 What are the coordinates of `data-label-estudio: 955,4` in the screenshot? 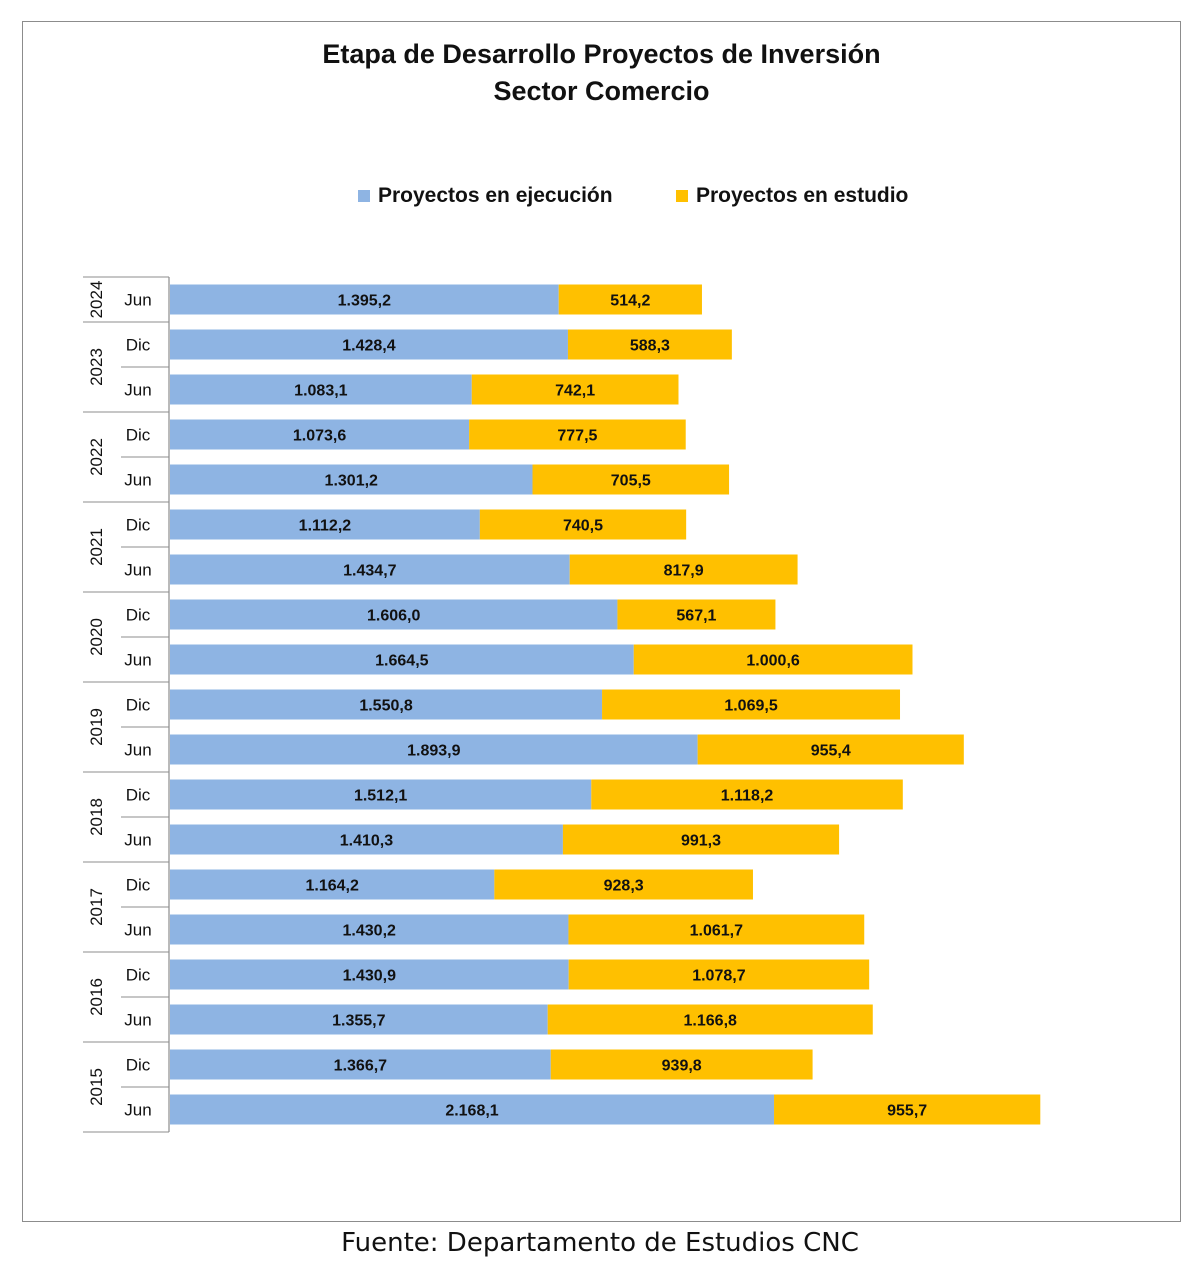 It's located at (831, 751).